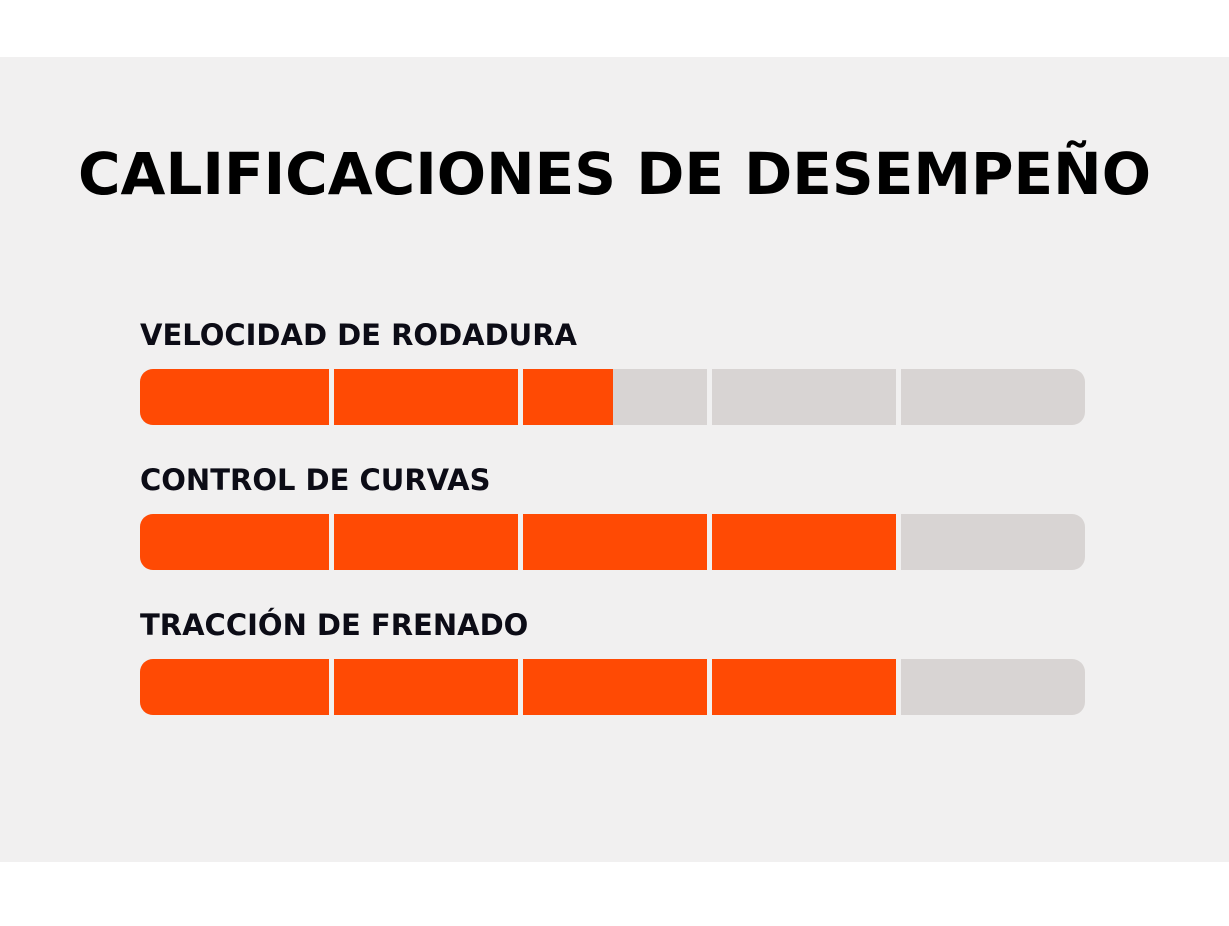  Describe the element at coordinates (358, 335) in the screenshot. I see `rating-label-rolling-speed: VELOCIDAD DE RODADURA` at that location.